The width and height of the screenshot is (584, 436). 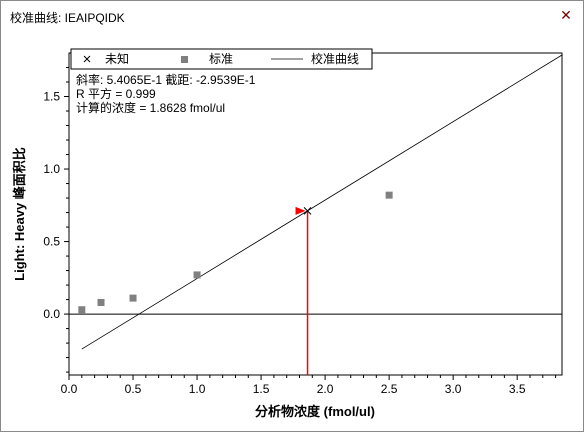 I want to click on legend-unknown-label: 未知, so click(x=117, y=59).